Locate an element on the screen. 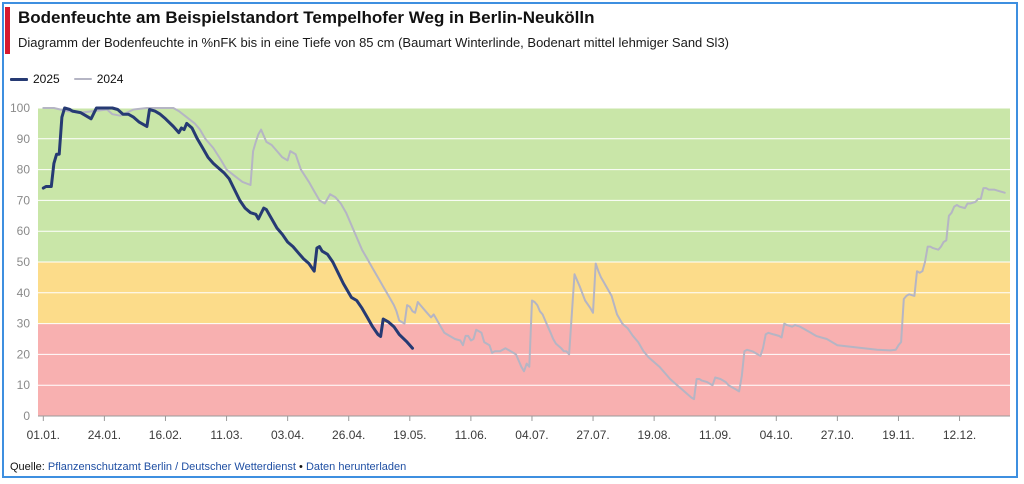 The width and height of the screenshot is (1024, 484). x-tick-label: 27.07. is located at coordinates (592, 435).